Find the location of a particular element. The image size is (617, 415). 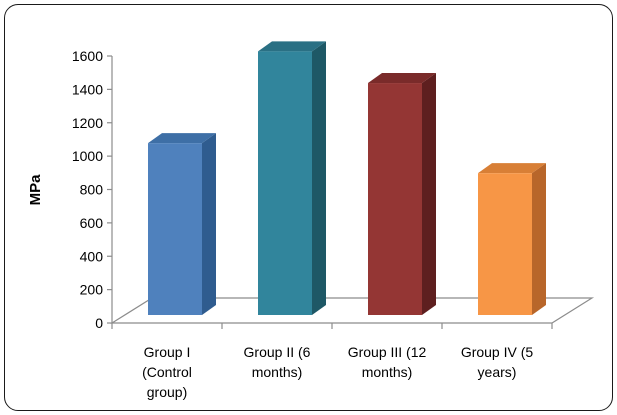

category-label: Group IV (5 years) is located at coordinates (497, 362).